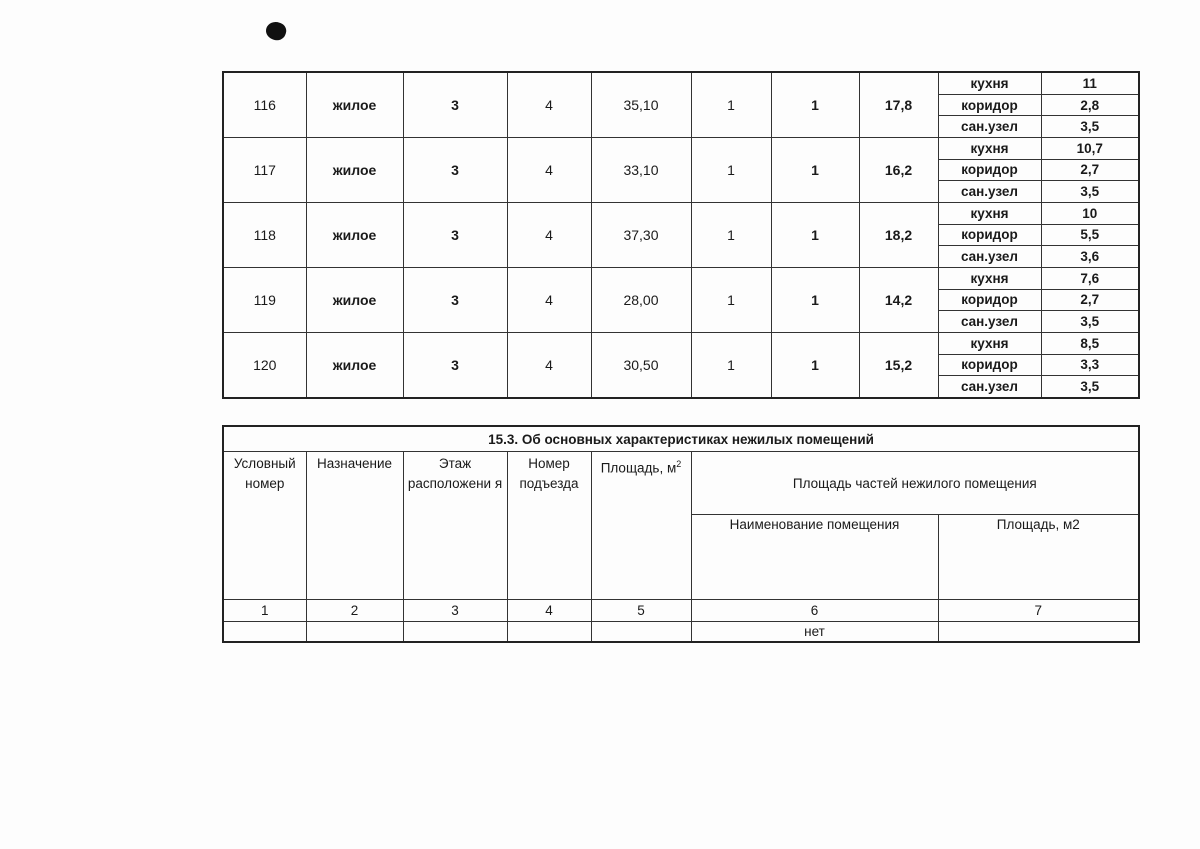 This screenshot has height=849, width=1200. I want to click on ink-blot, so click(276, 31).